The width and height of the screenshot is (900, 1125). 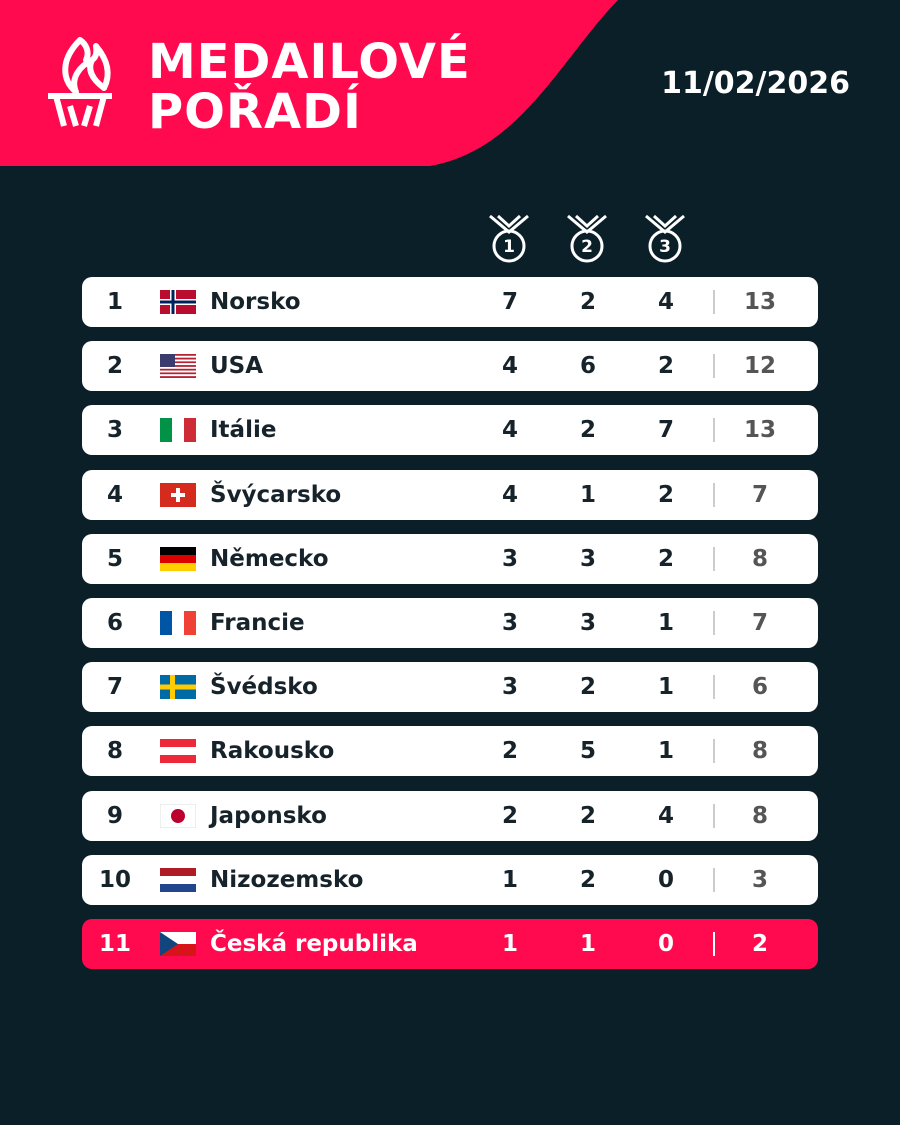 I want to click on country: Německo, so click(x=269, y=558).